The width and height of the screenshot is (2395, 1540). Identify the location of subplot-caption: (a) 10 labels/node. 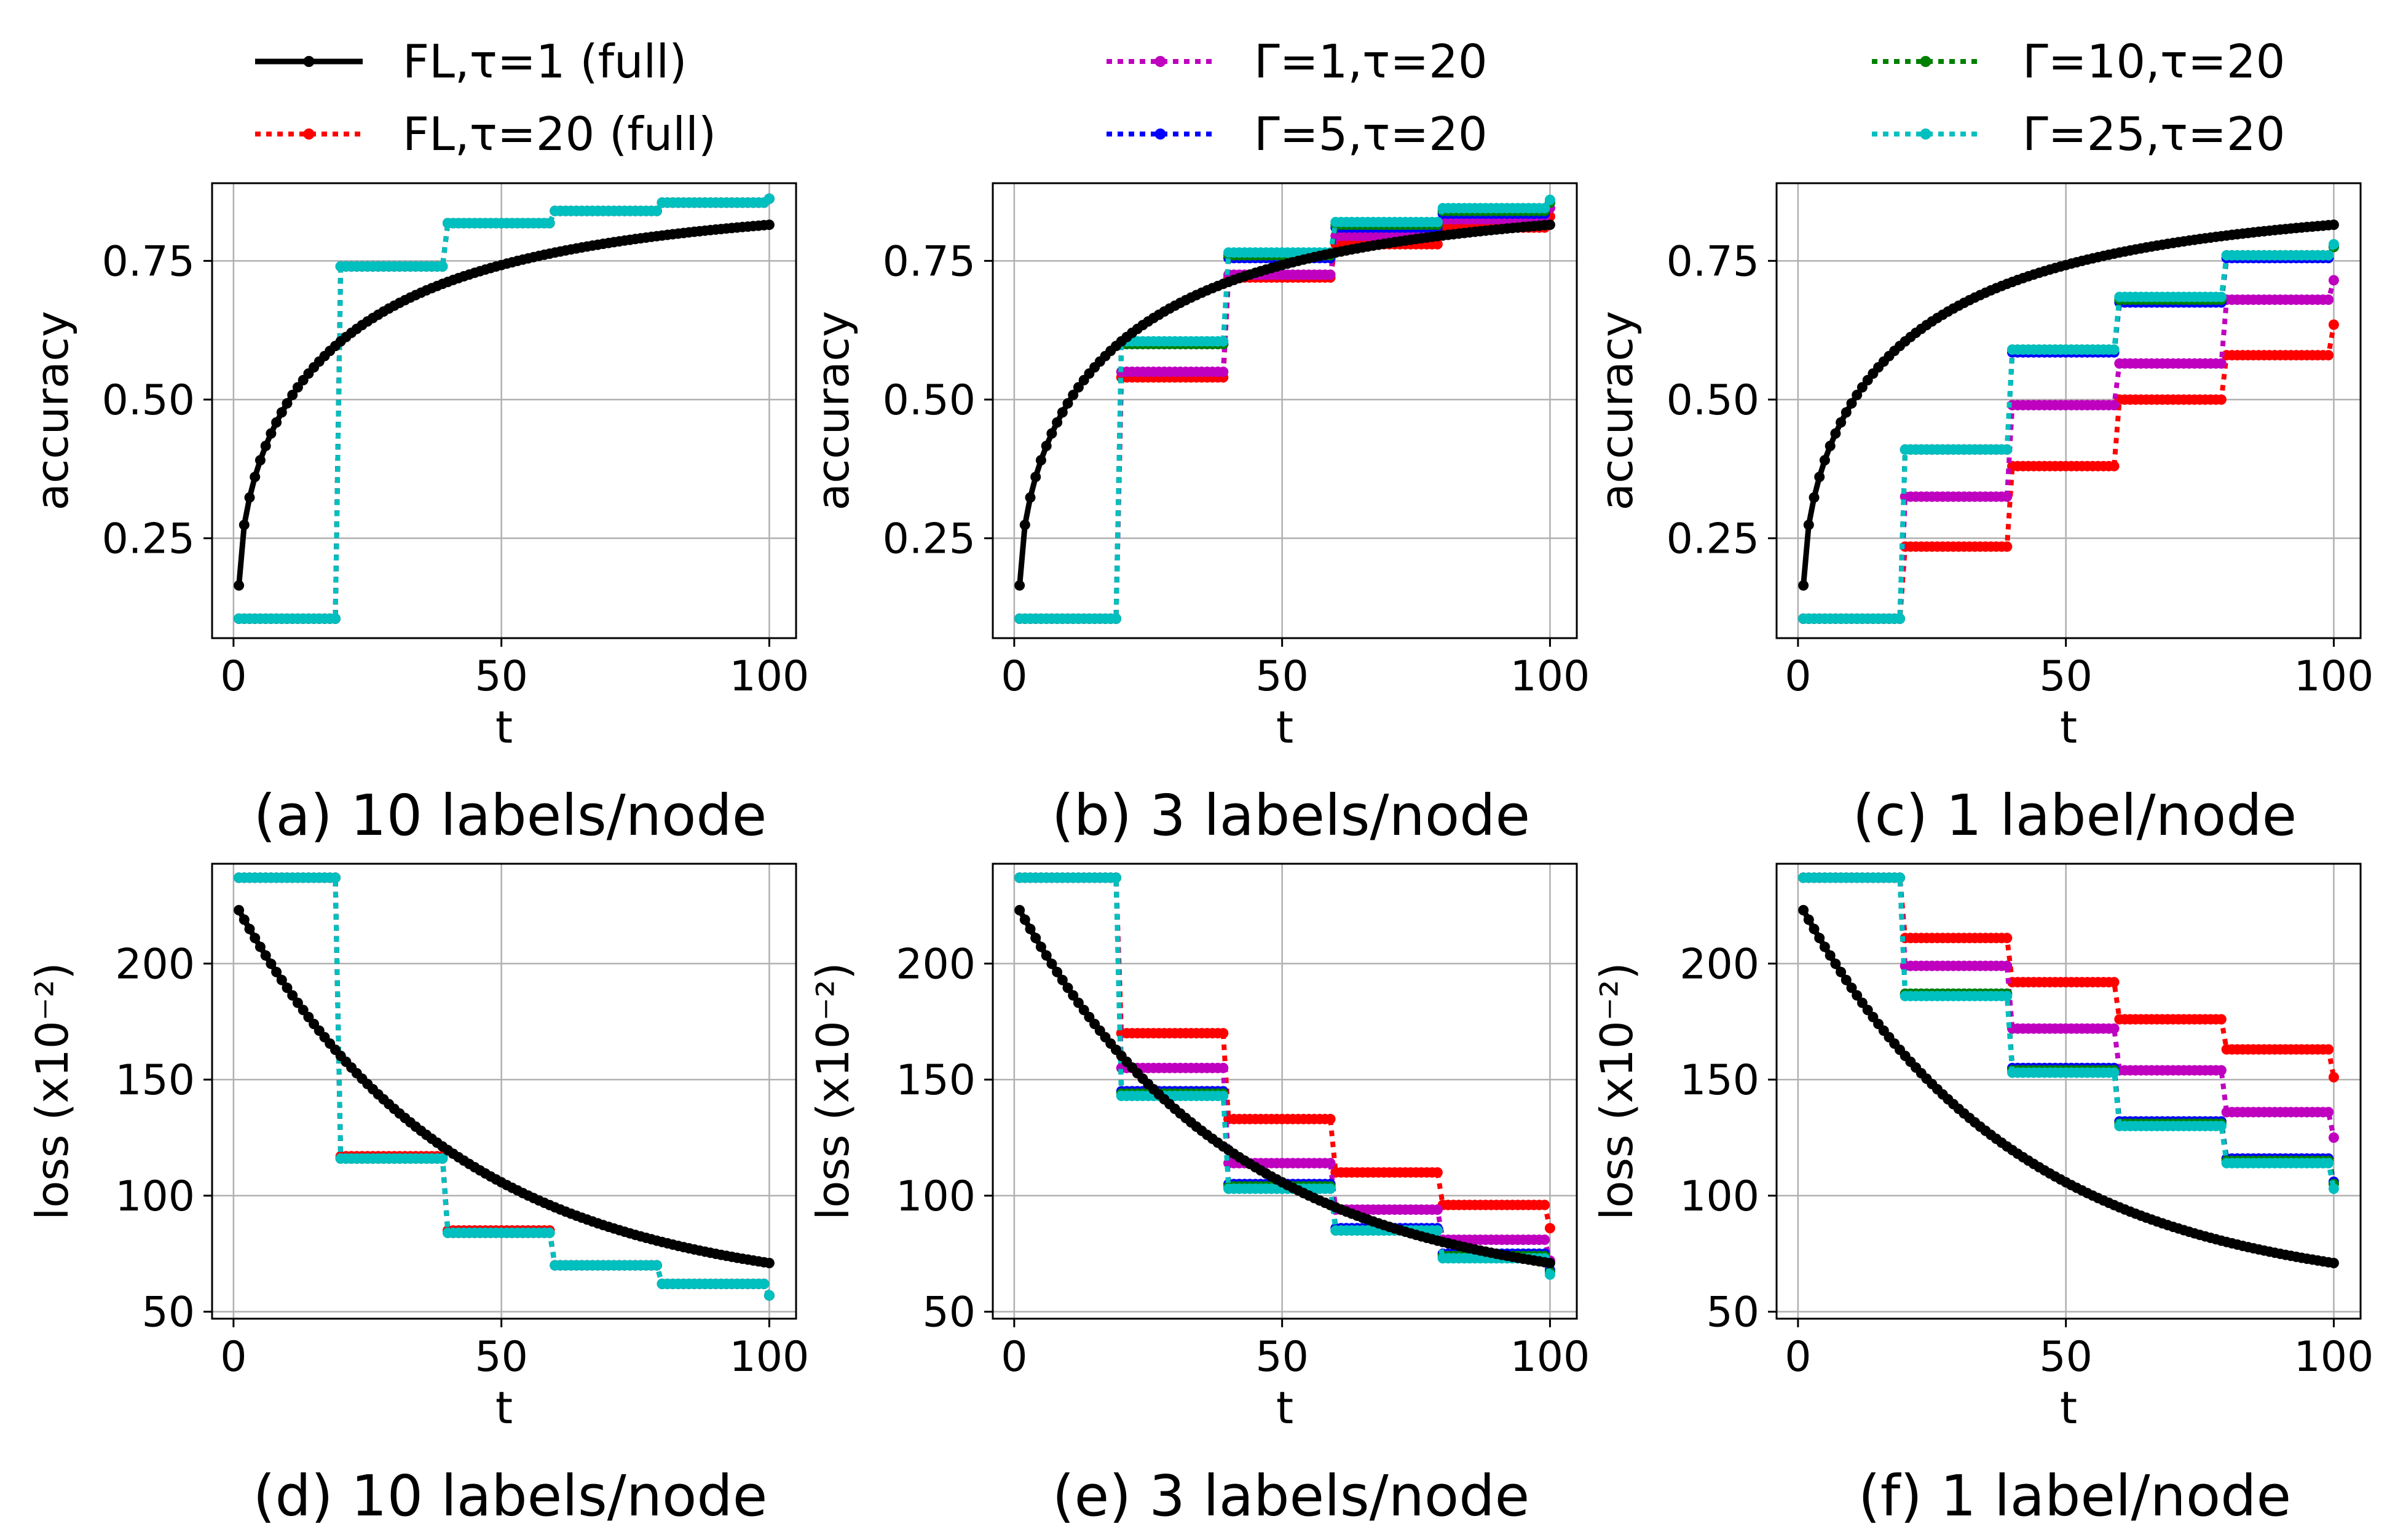
(511, 816).